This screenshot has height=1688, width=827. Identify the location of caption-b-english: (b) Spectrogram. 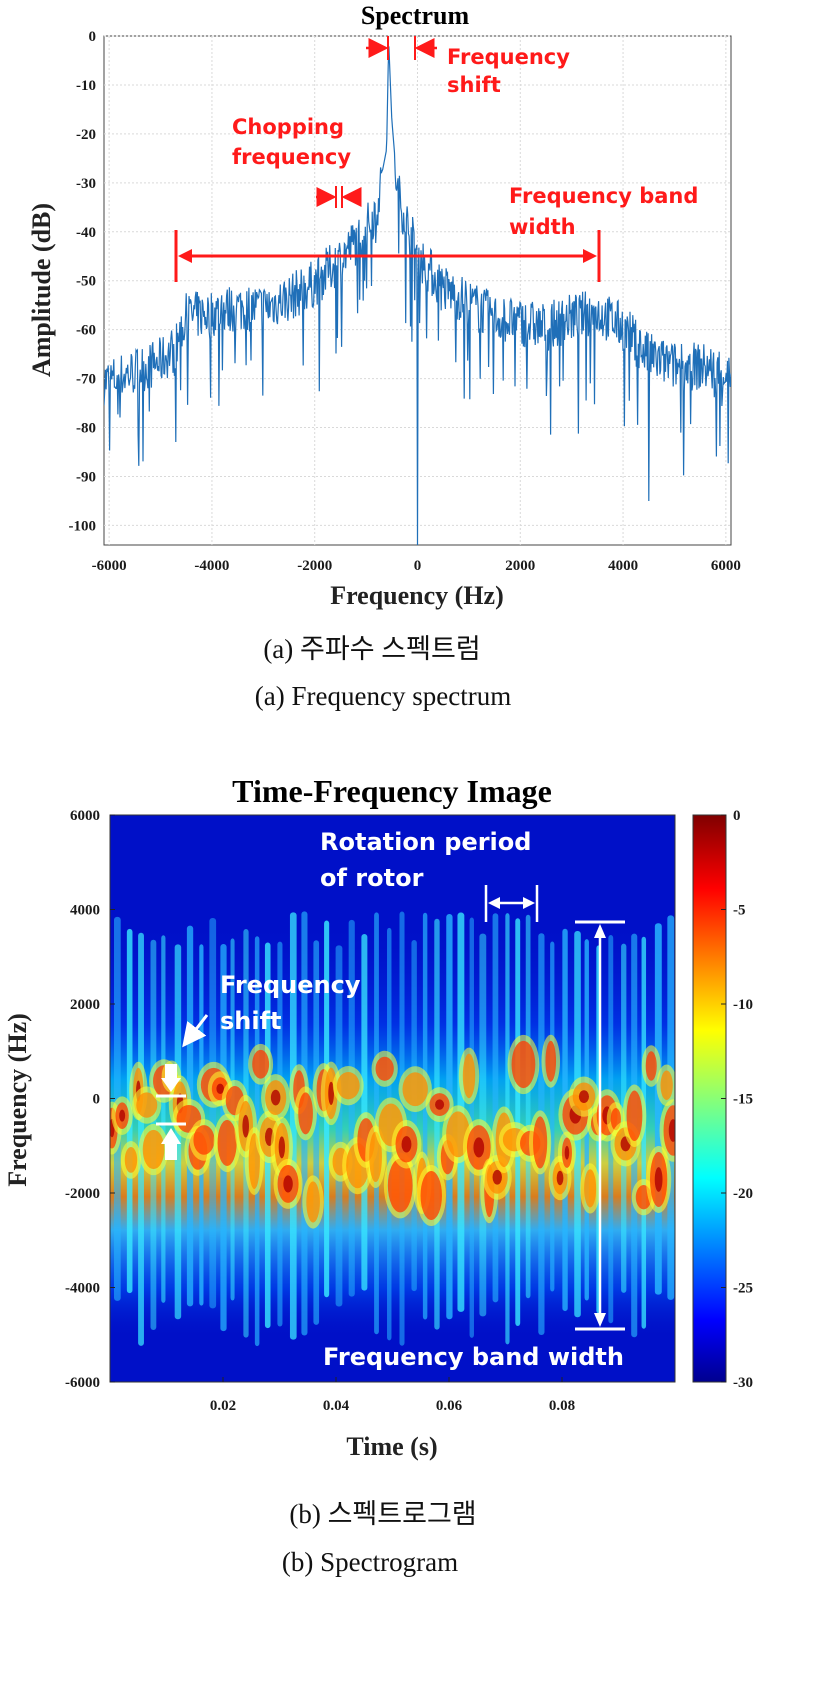
(370, 1562).